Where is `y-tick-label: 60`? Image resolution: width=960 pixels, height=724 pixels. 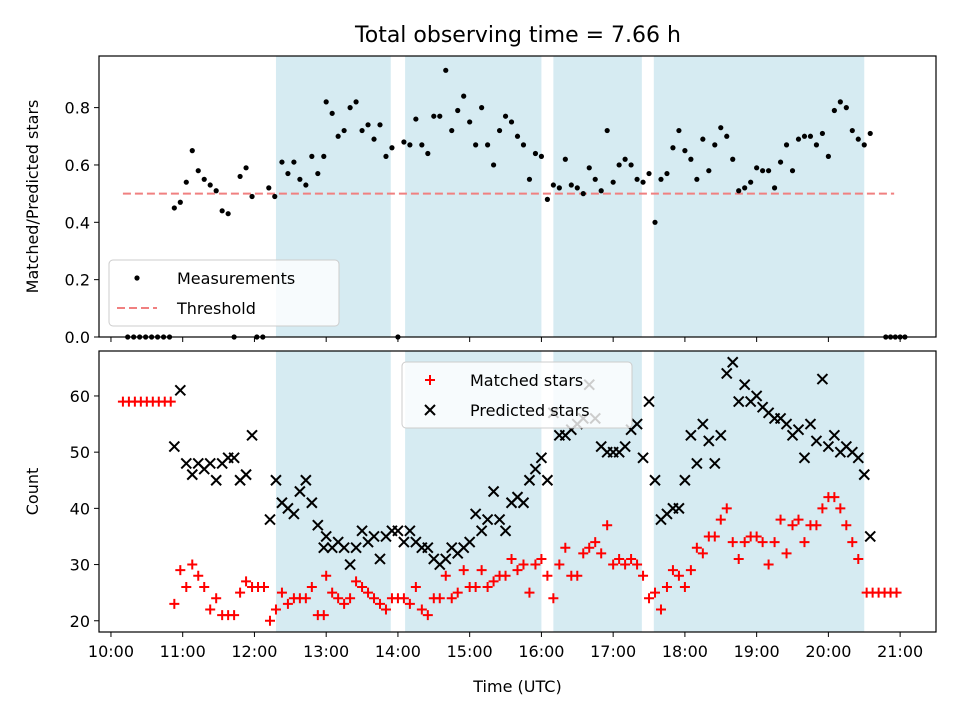 y-tick-label: 60 is located at coordinates (80, 396).